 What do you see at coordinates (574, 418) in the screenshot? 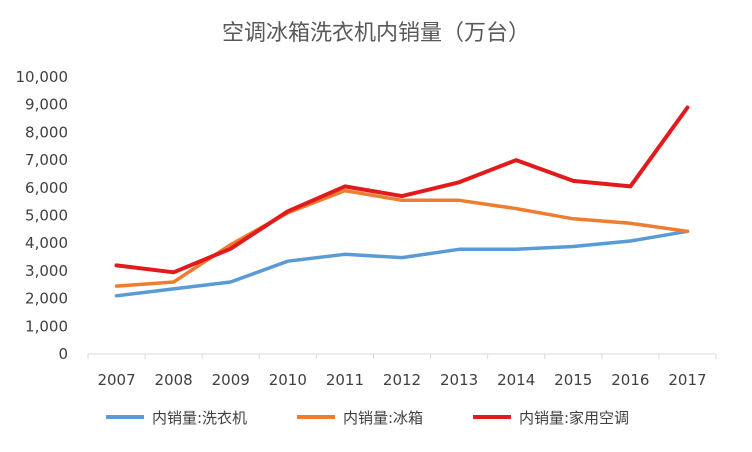
I see `legend-label-3: 内销量:家用空调` at bounding box center [574, 418].